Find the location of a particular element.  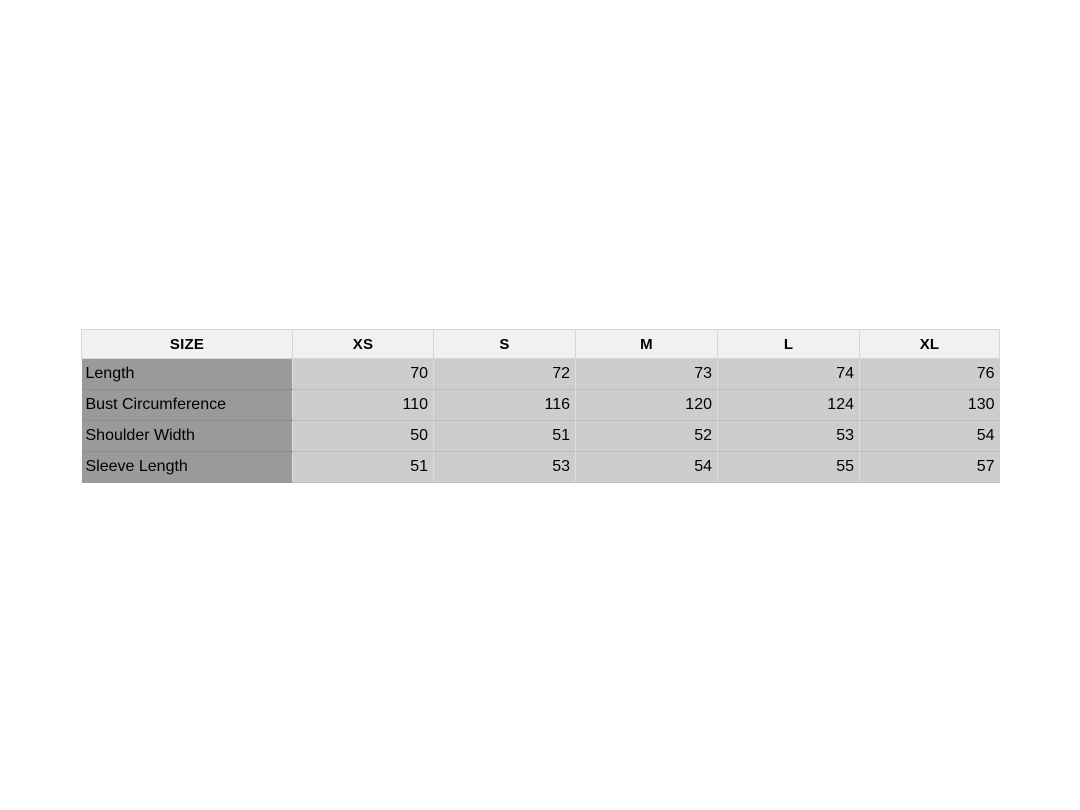

cell-value: 57 is located at coordinates (929, 467).